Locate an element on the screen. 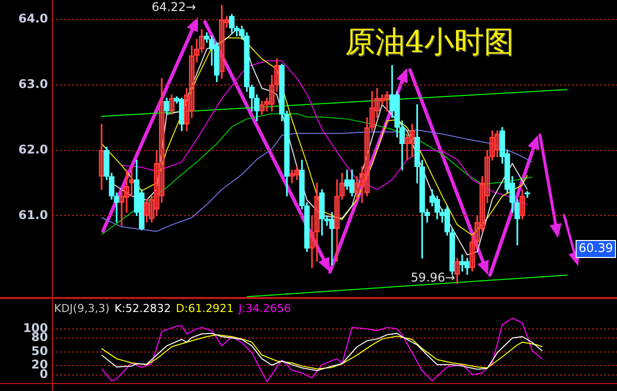 Image resolution: width=617 pixels, height=391 pixels. y-tick-label: 62.0 is located at coordinates (33, 149).